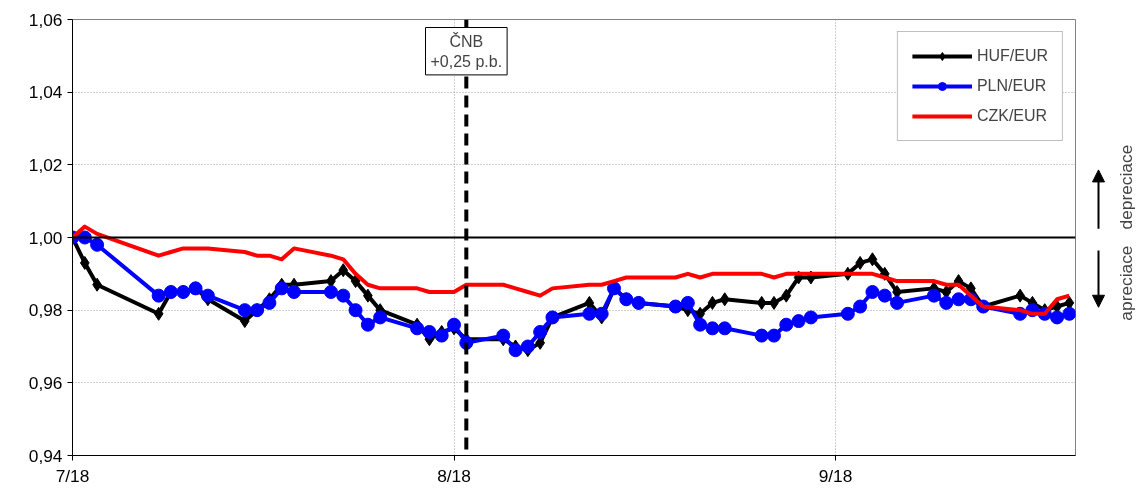 This screenshot has height=490, width=1141. What do you see at coordinates (466, 50) in the screenshot?
I see `ref-line-label: ČNB +0,25 p.b.` at bounding box center [466, 50].